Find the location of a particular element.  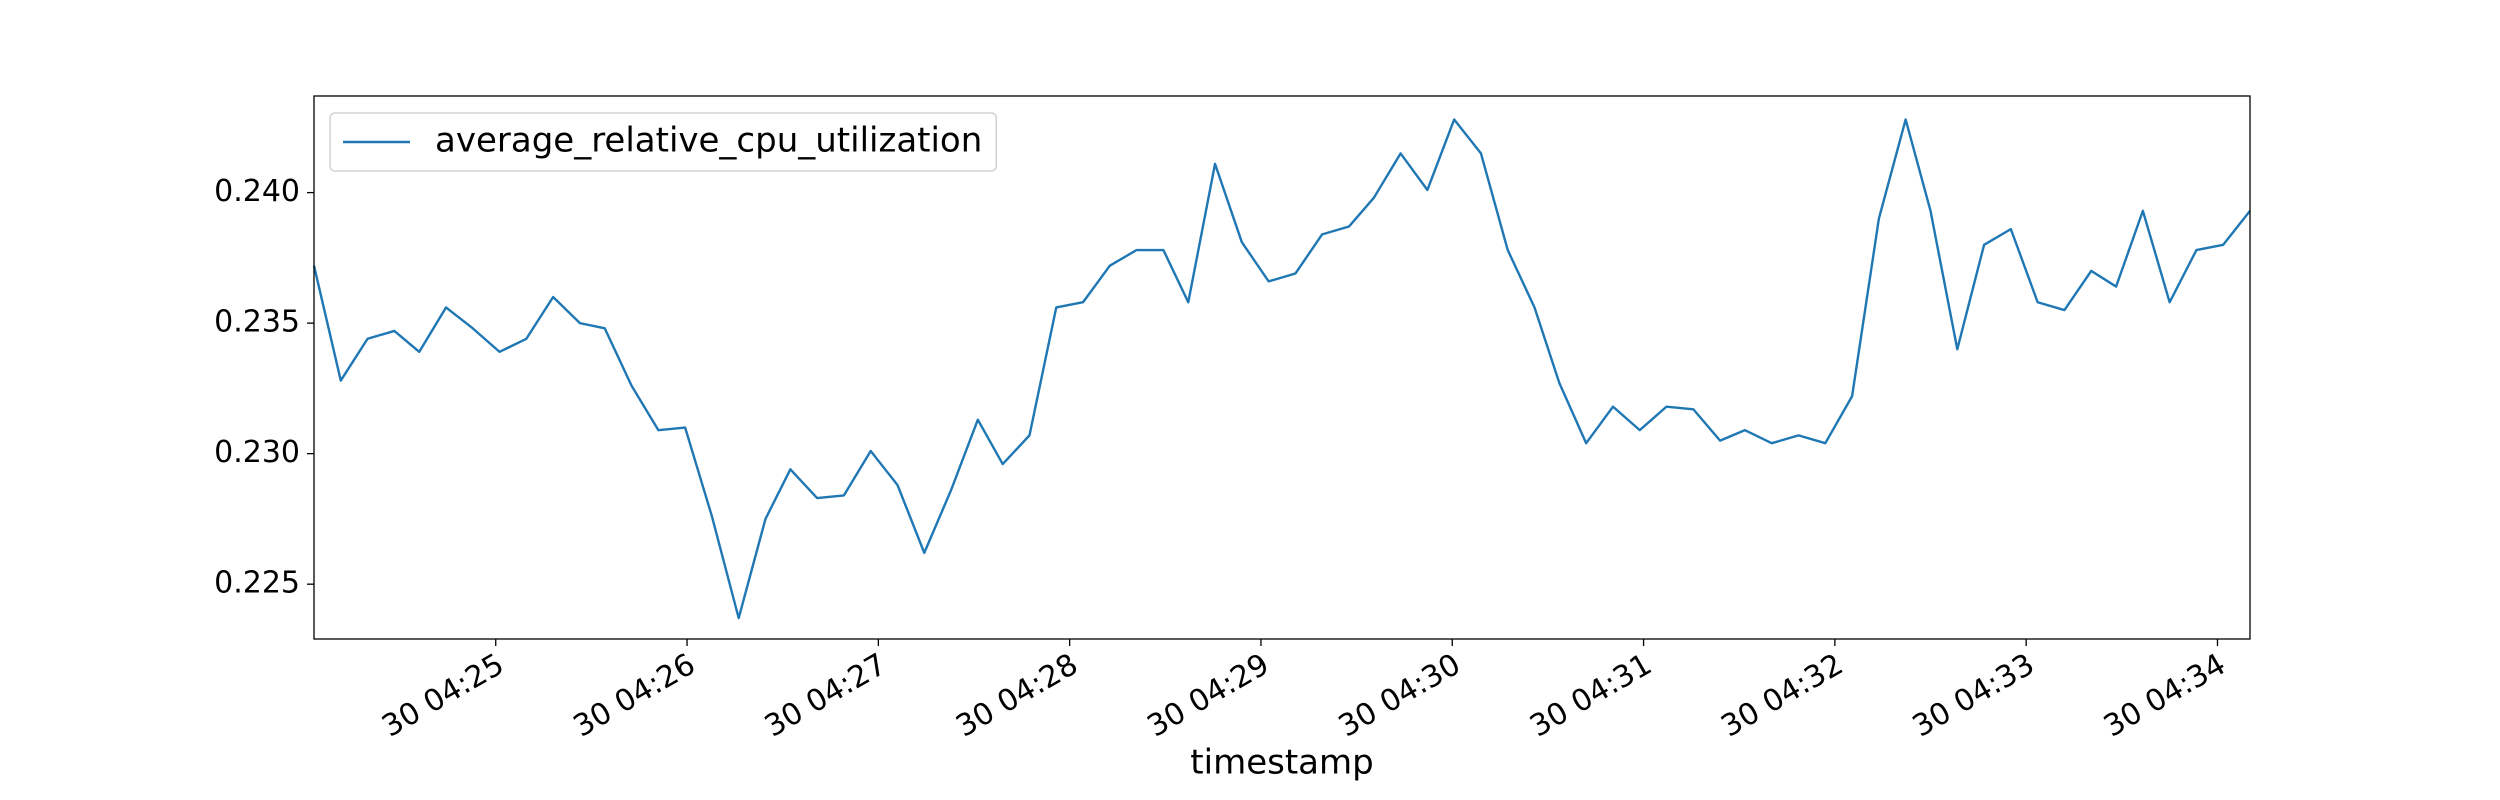

y-tick-label: 0.235 is located at coordinates (257, 322).